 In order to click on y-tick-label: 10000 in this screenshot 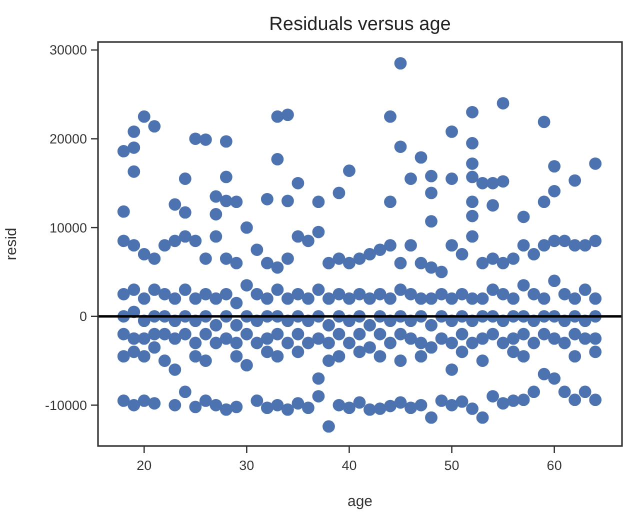, I will do `click(68, 228)`.